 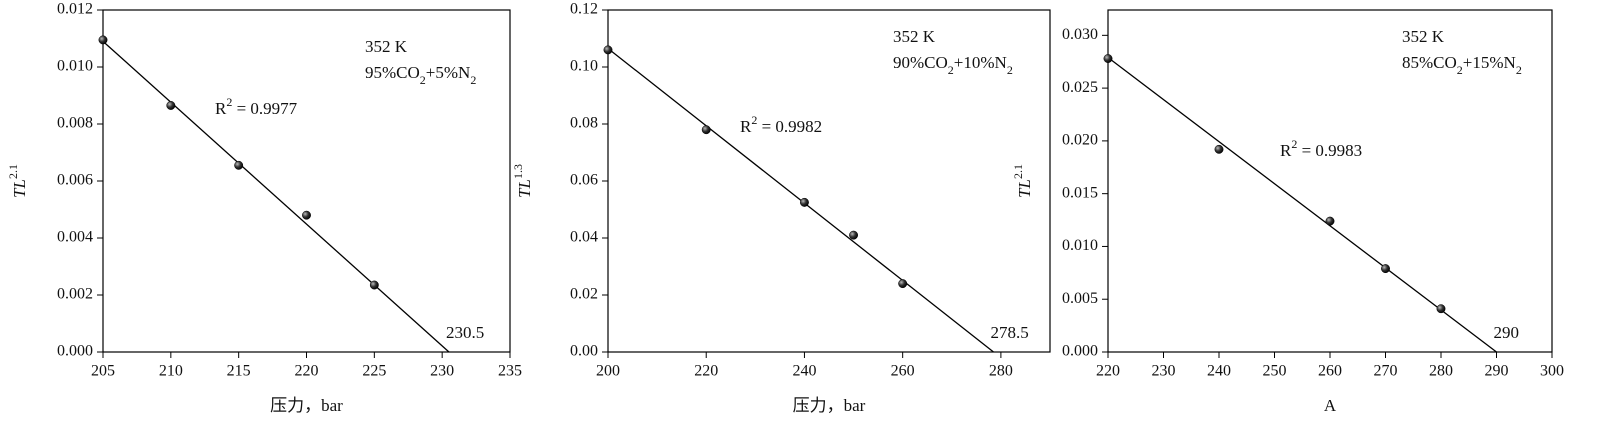 What do you see at coordinates (1080, 245) in the screenshot?
I see `y-tick-label: 0.010` at bounding box center [1080, 245].